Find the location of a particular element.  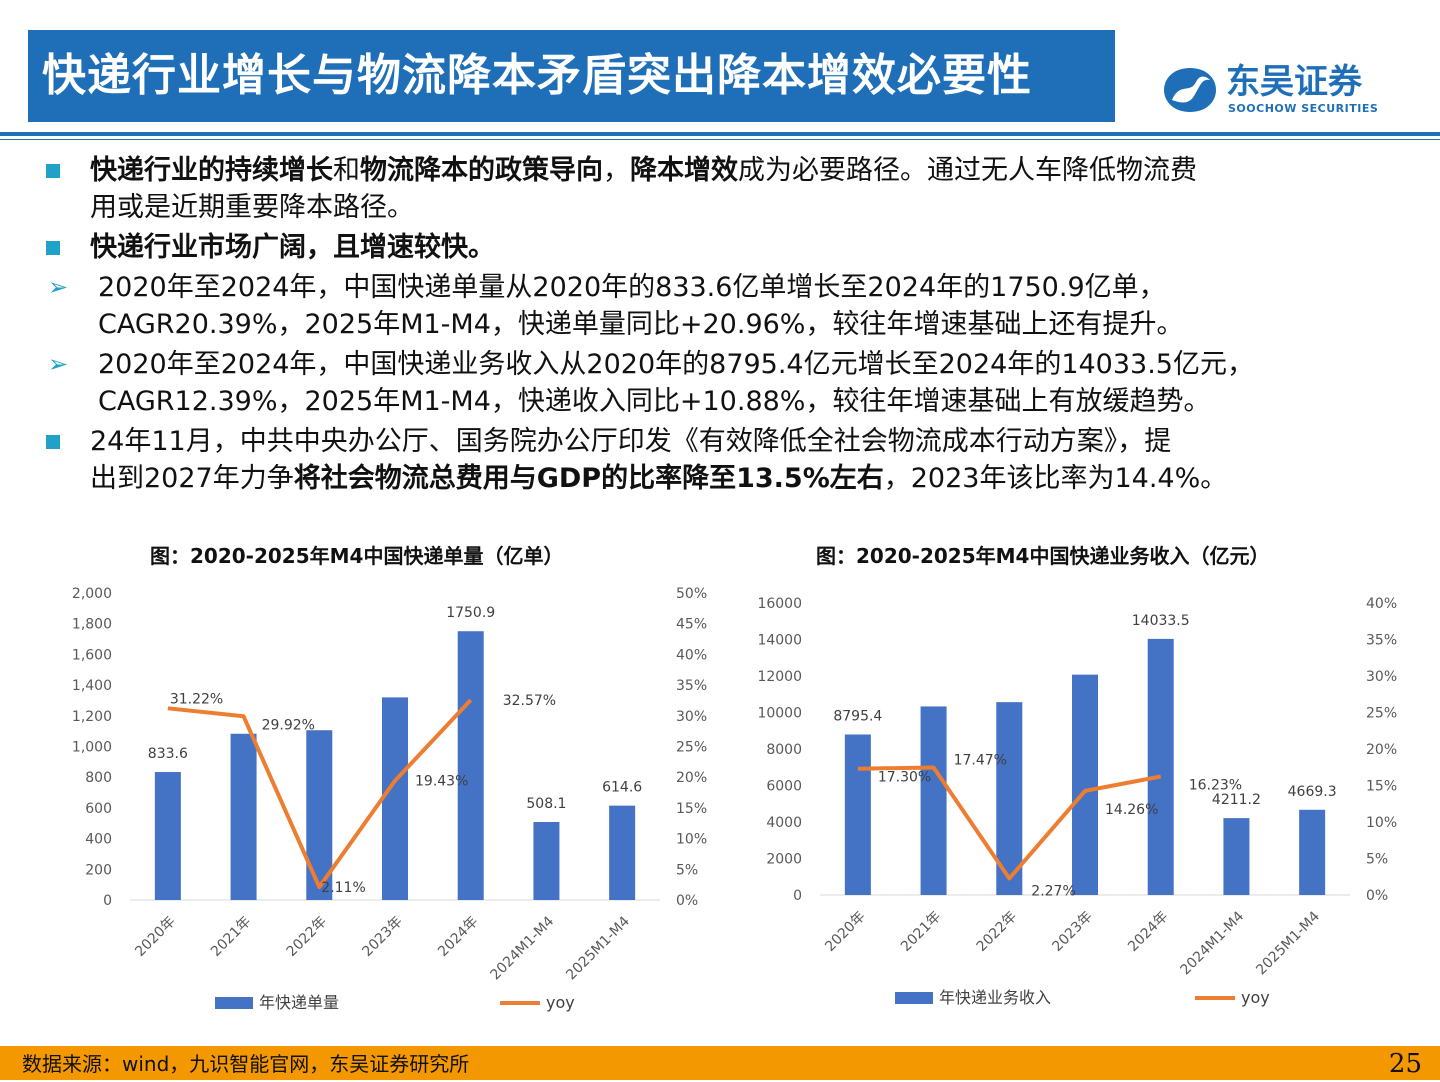

y-left-tick-label: 14000 is located at coordinates (779, 641).